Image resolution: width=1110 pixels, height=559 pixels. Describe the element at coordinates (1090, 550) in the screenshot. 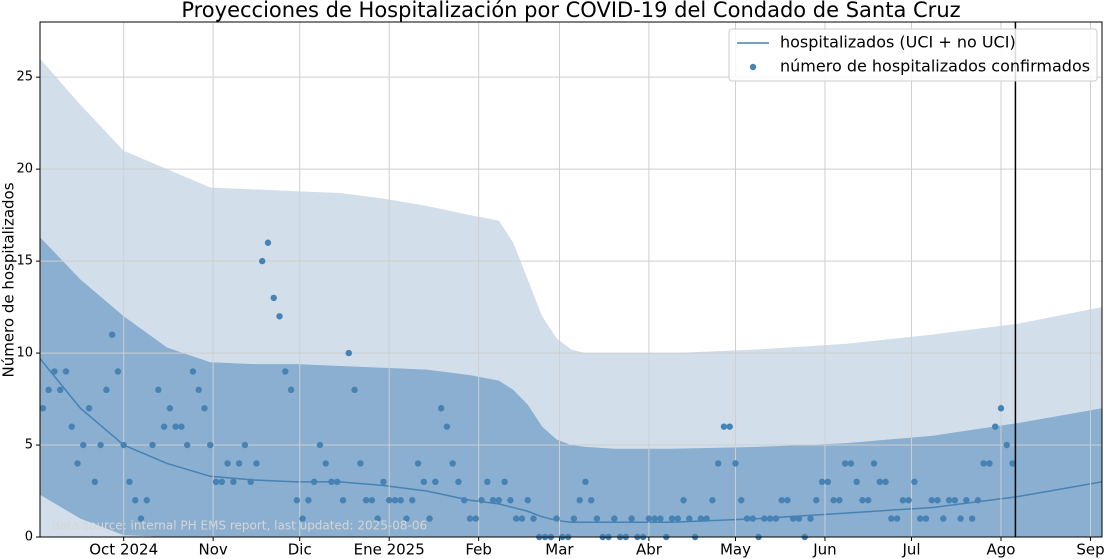

I see `x-tick-label: Sep` at that location.